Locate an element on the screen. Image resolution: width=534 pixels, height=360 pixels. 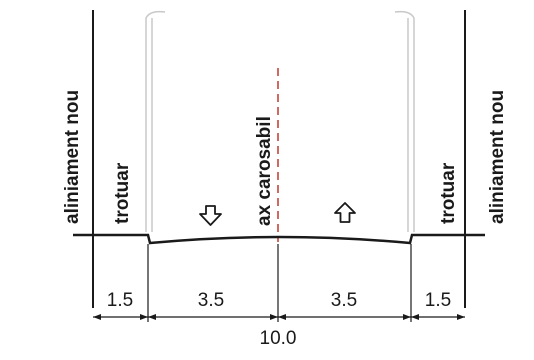
left-alignment-label: aliniament nou is located at coordinates (72, 157).